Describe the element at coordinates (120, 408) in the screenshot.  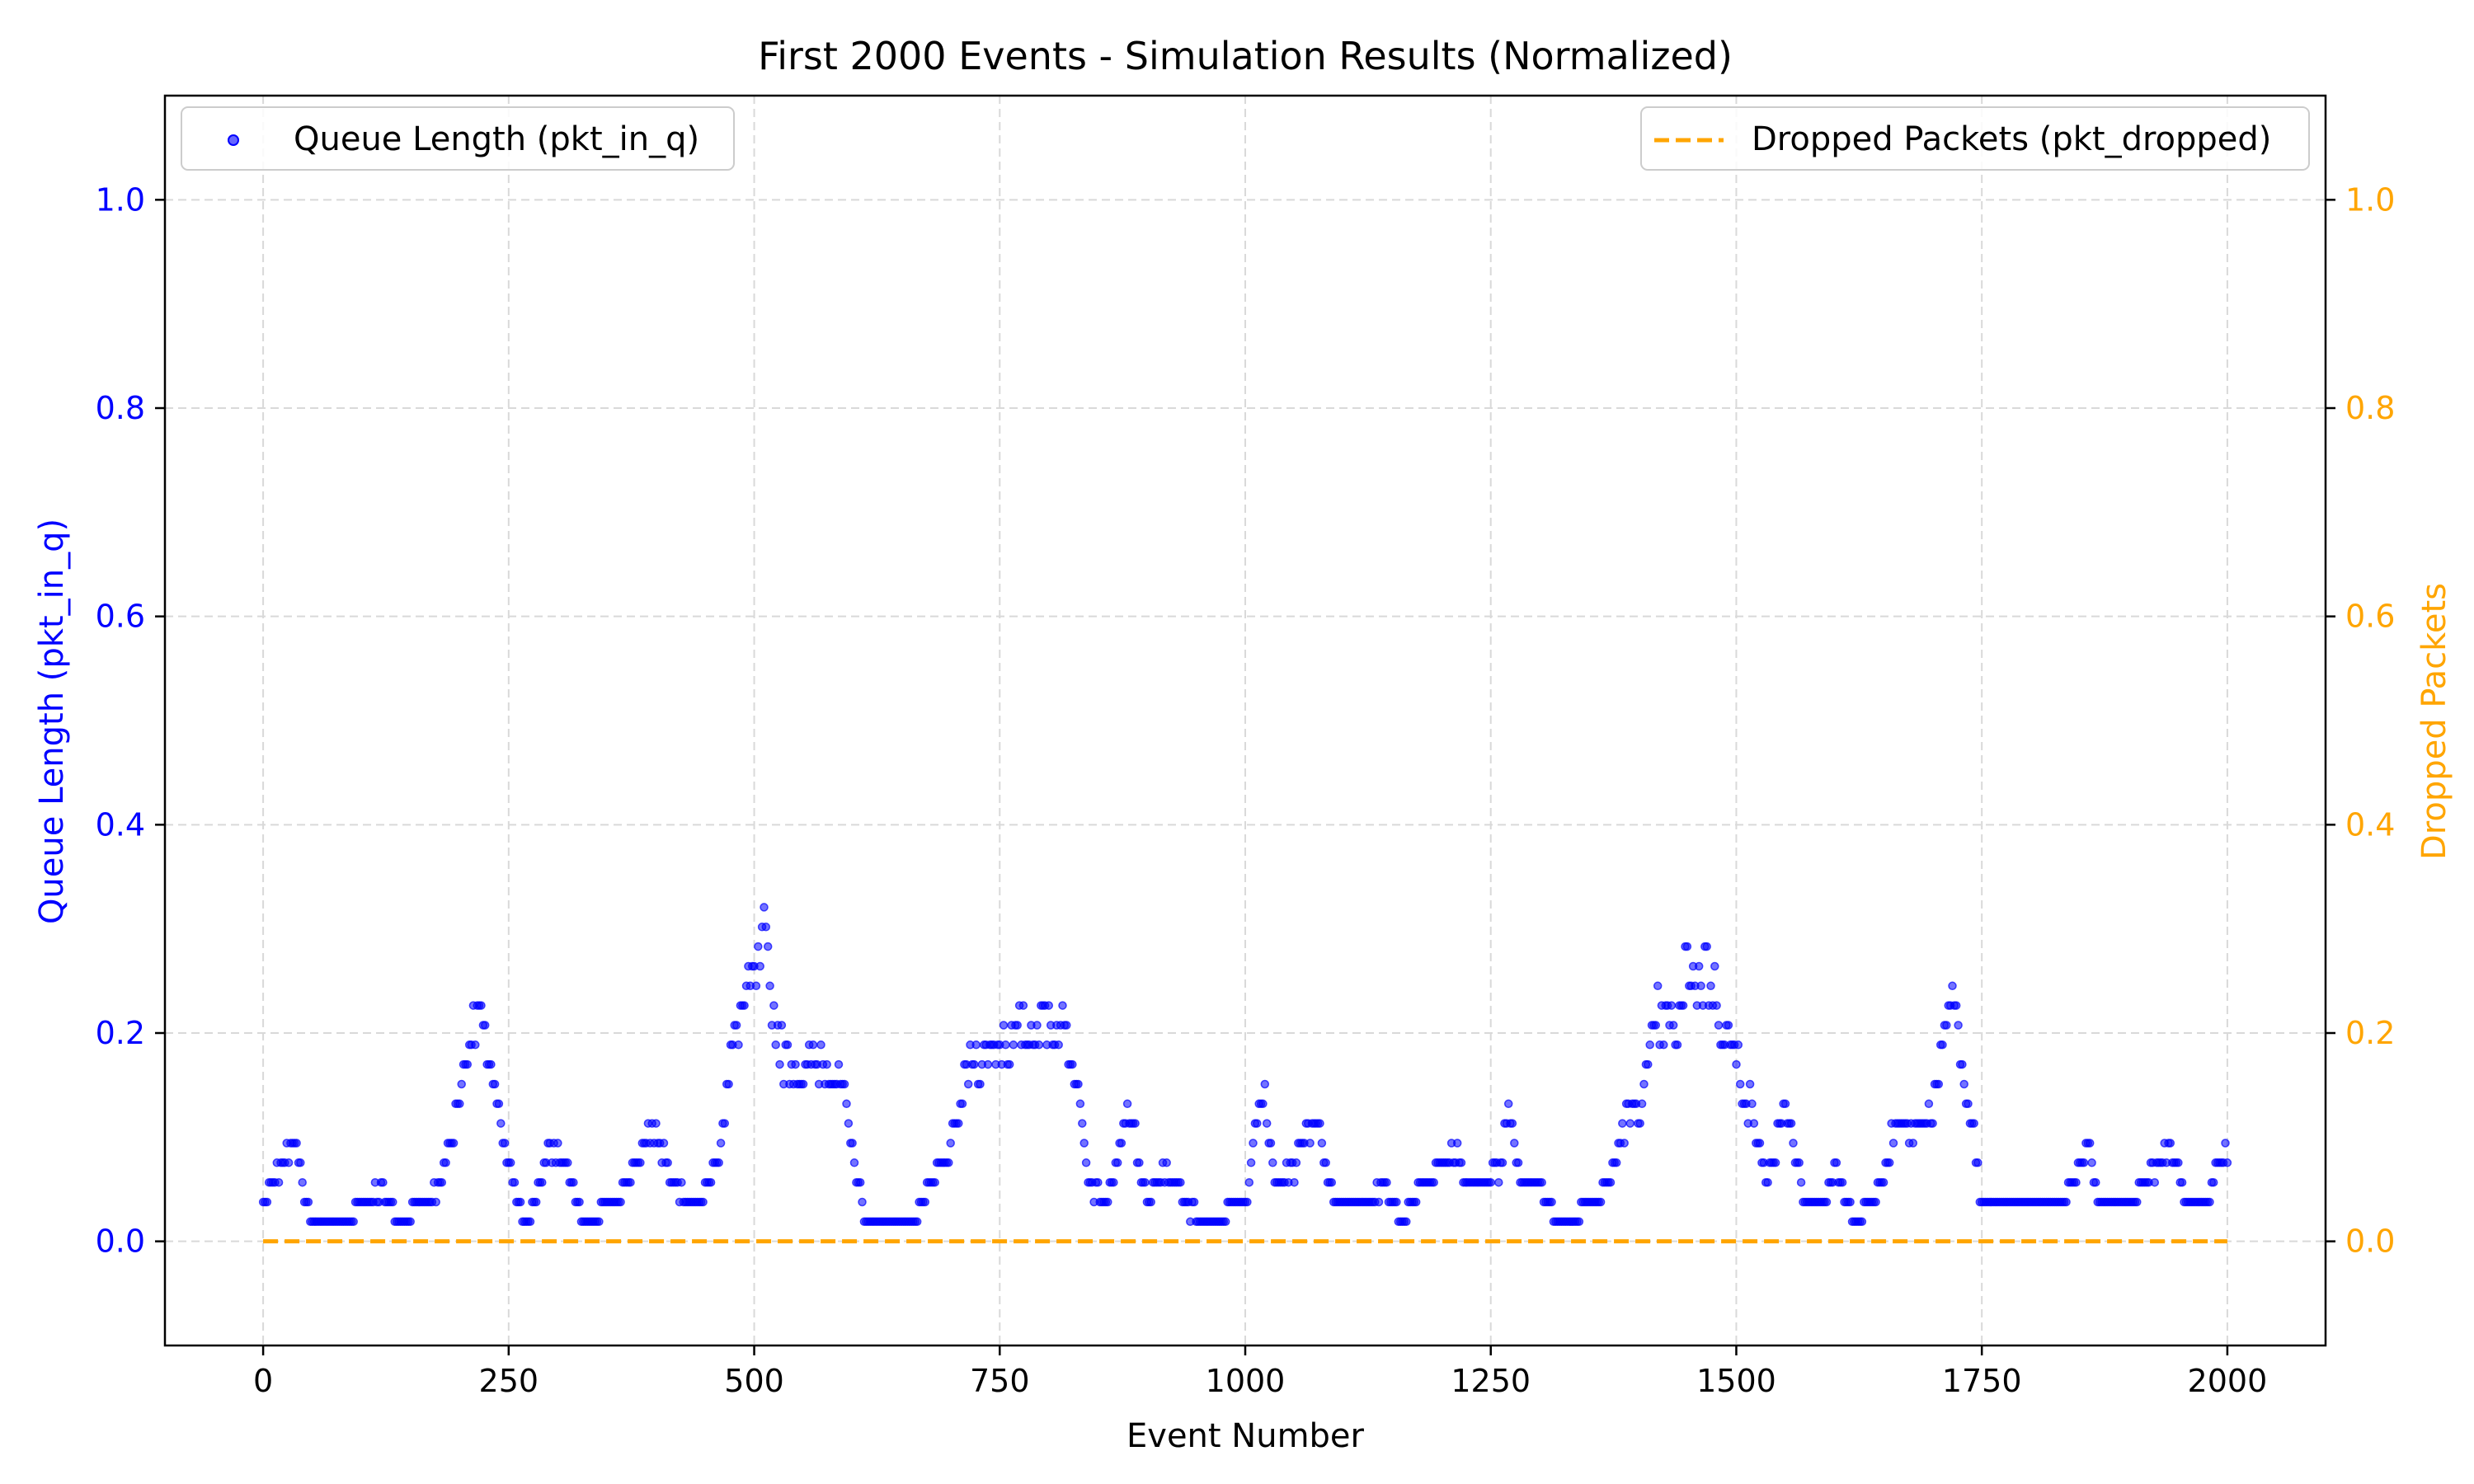
I see `left-y-tick-label-4: 0.8` at that location.